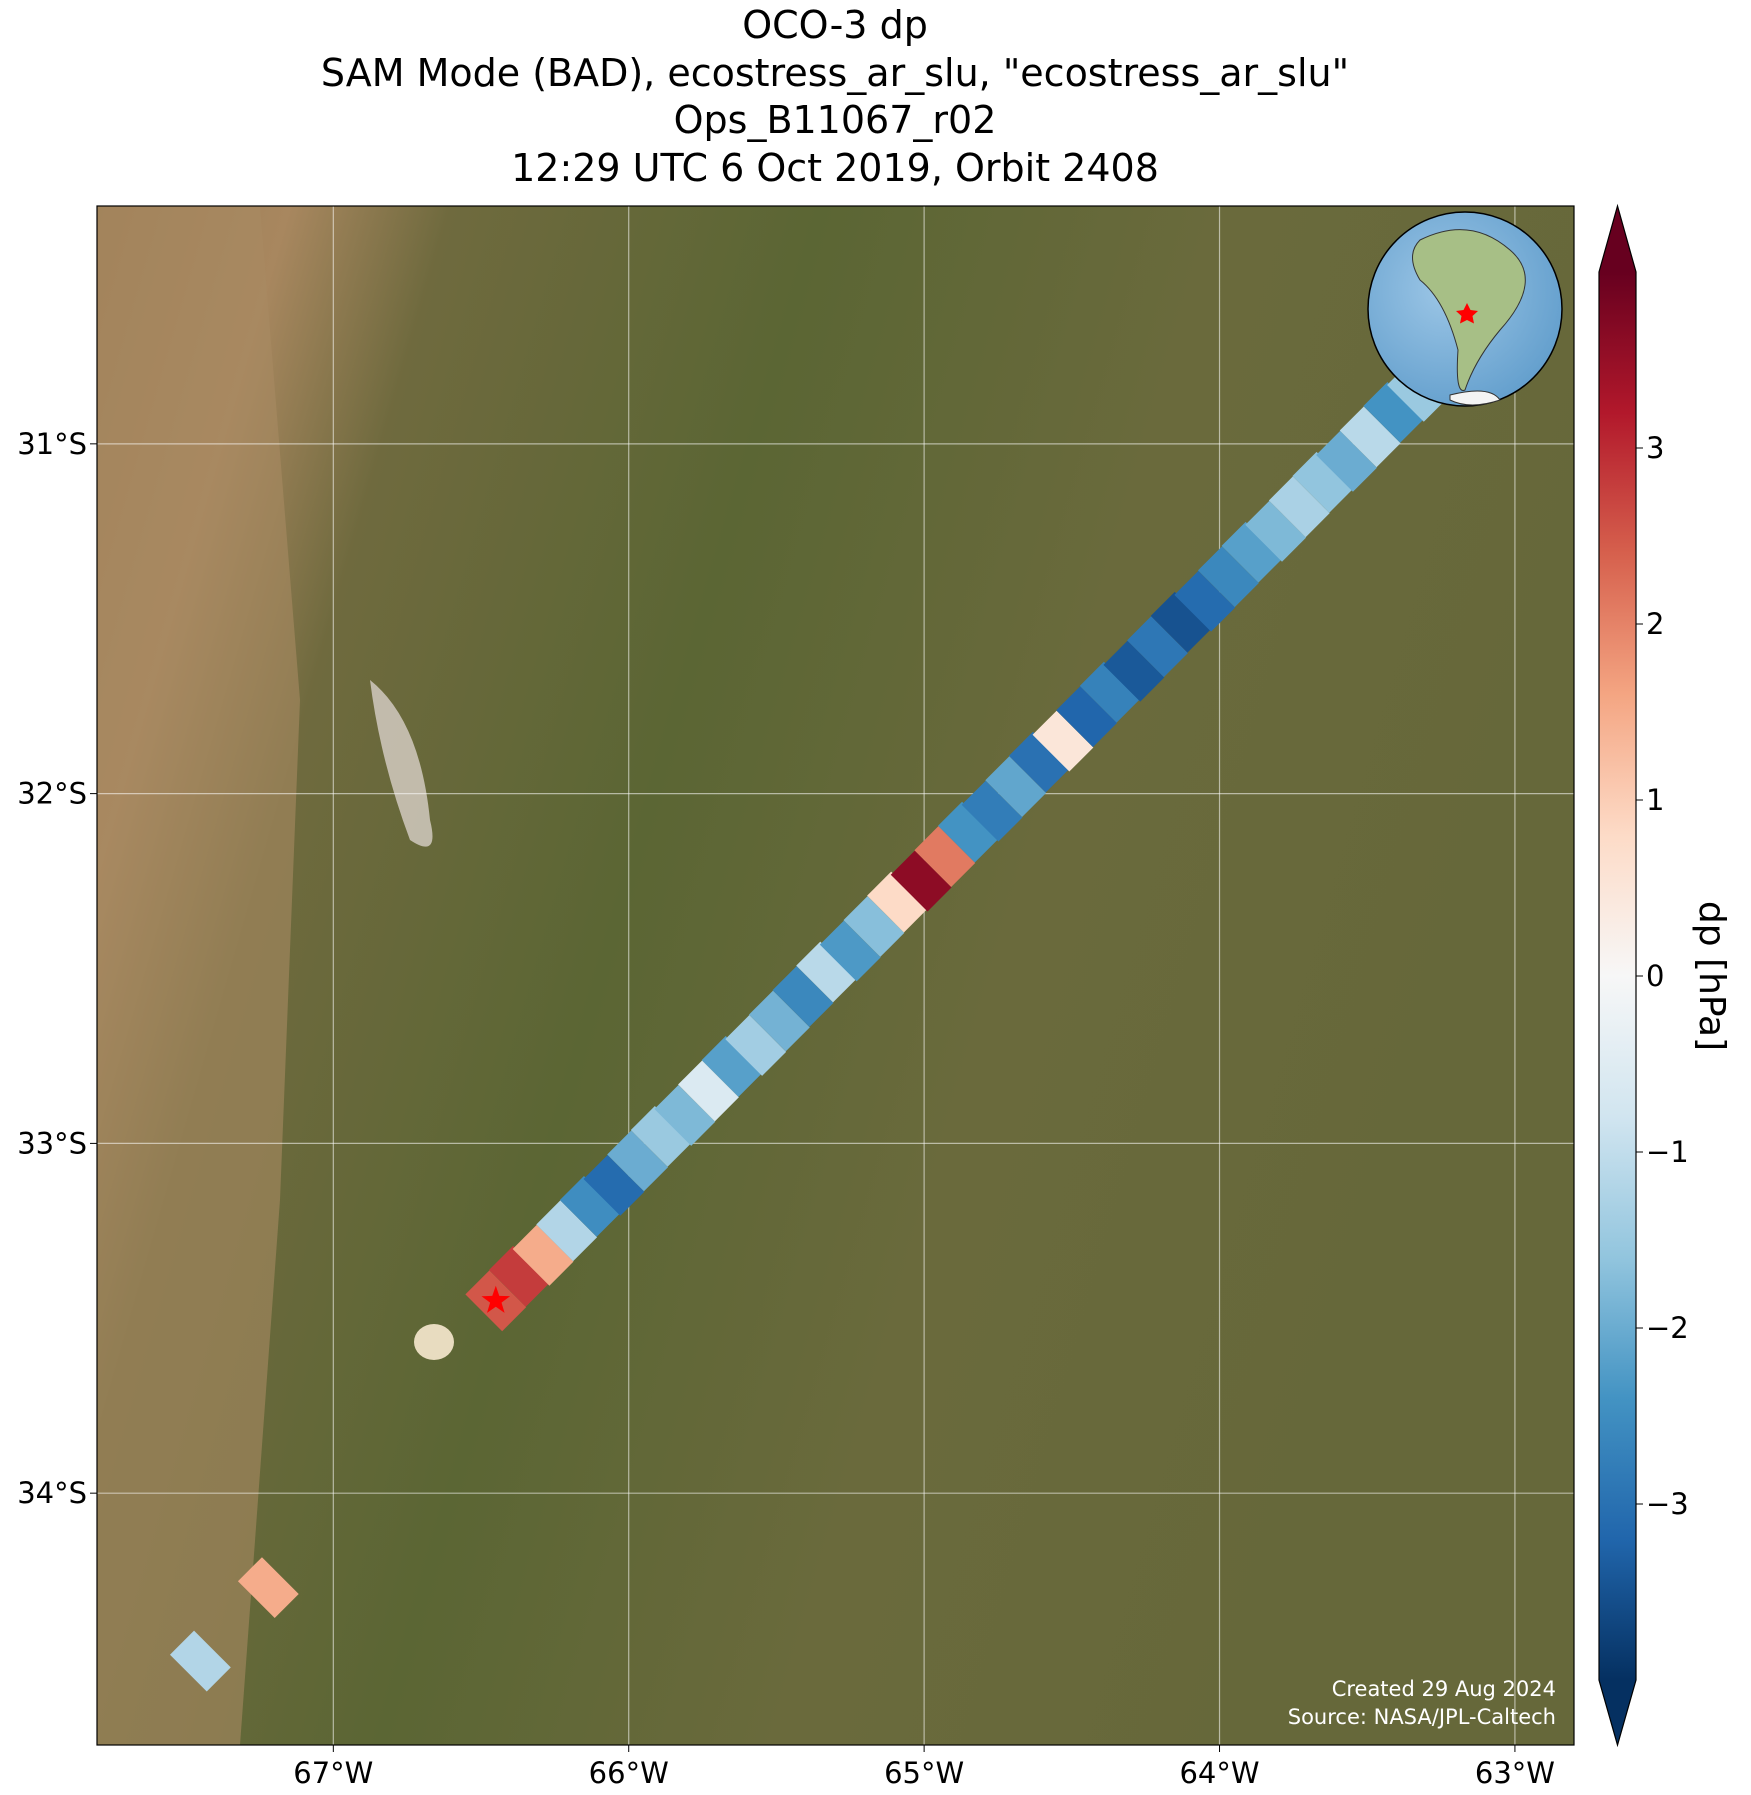  I want to click on annotation: Source: NASA/JPL-Caltech, so click(1422, 1717).